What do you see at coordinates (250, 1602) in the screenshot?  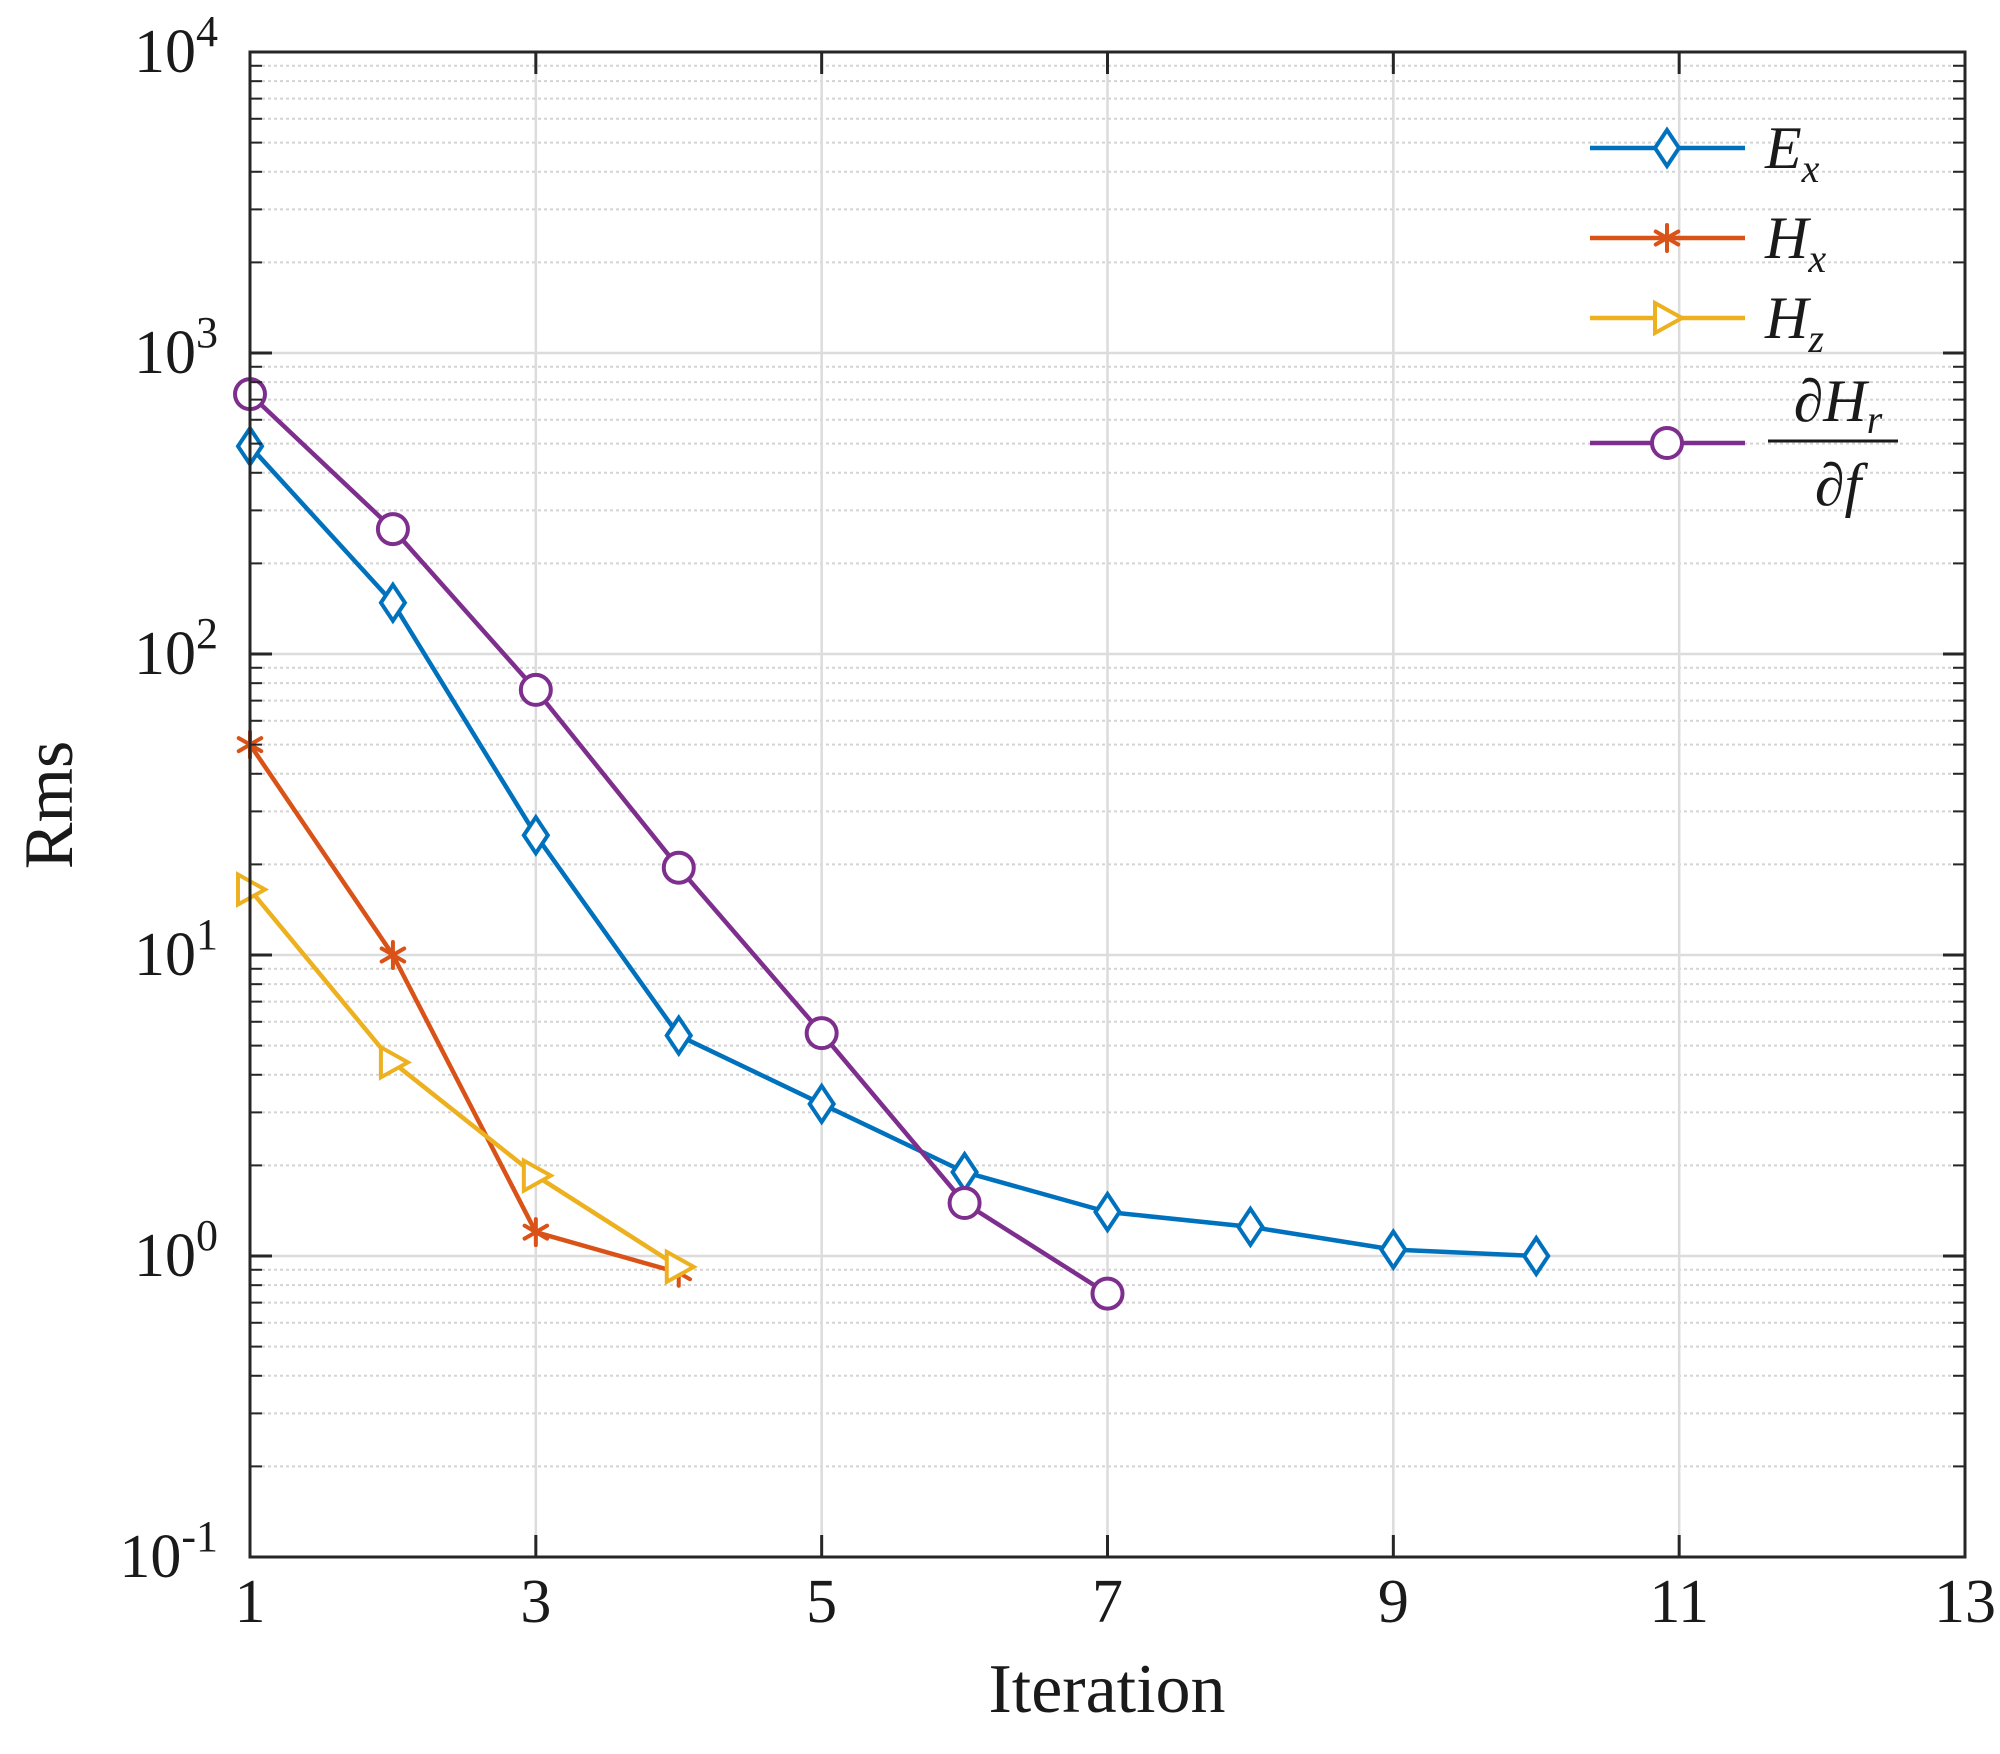 I see `x-tick-label: 1` at bounding box center [250, 1602].